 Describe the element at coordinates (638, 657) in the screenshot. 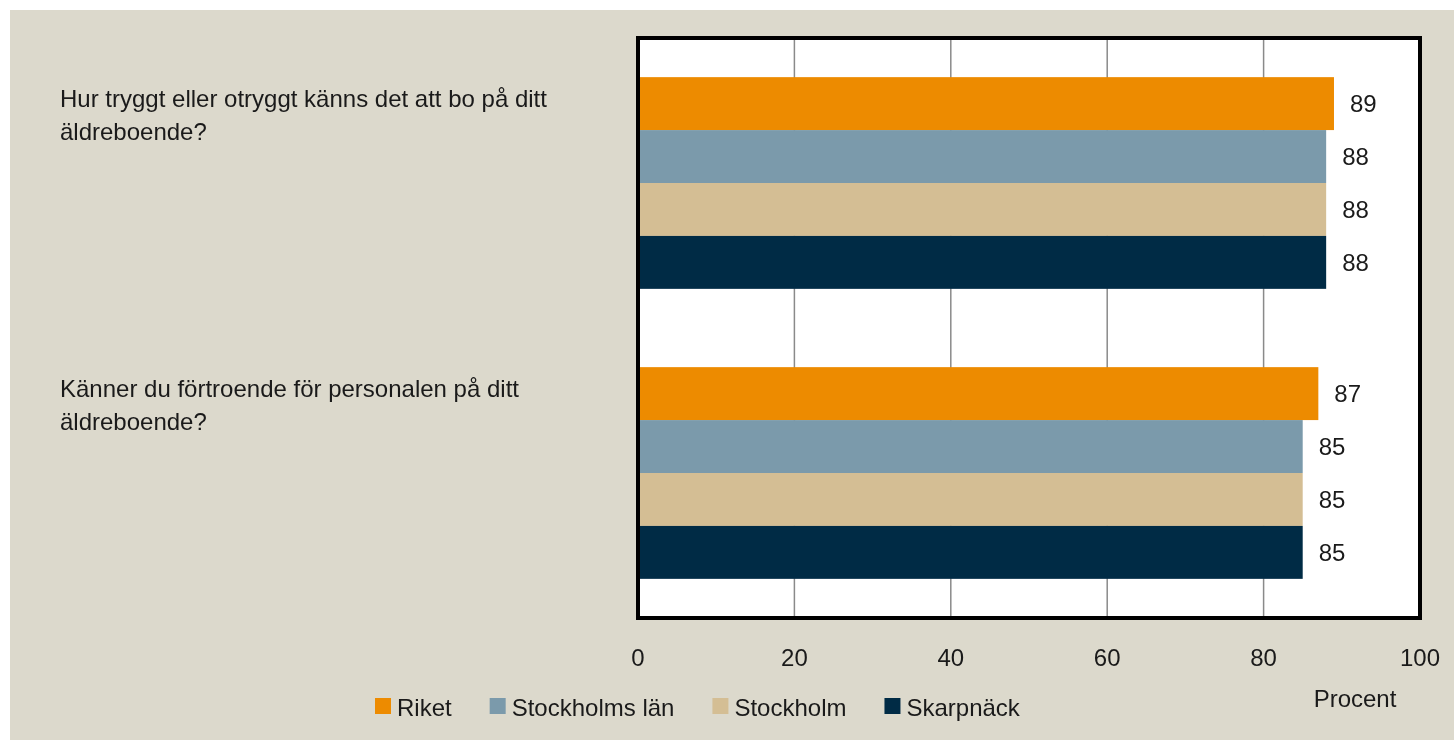

I see `x-tick-label: 0` at that location.